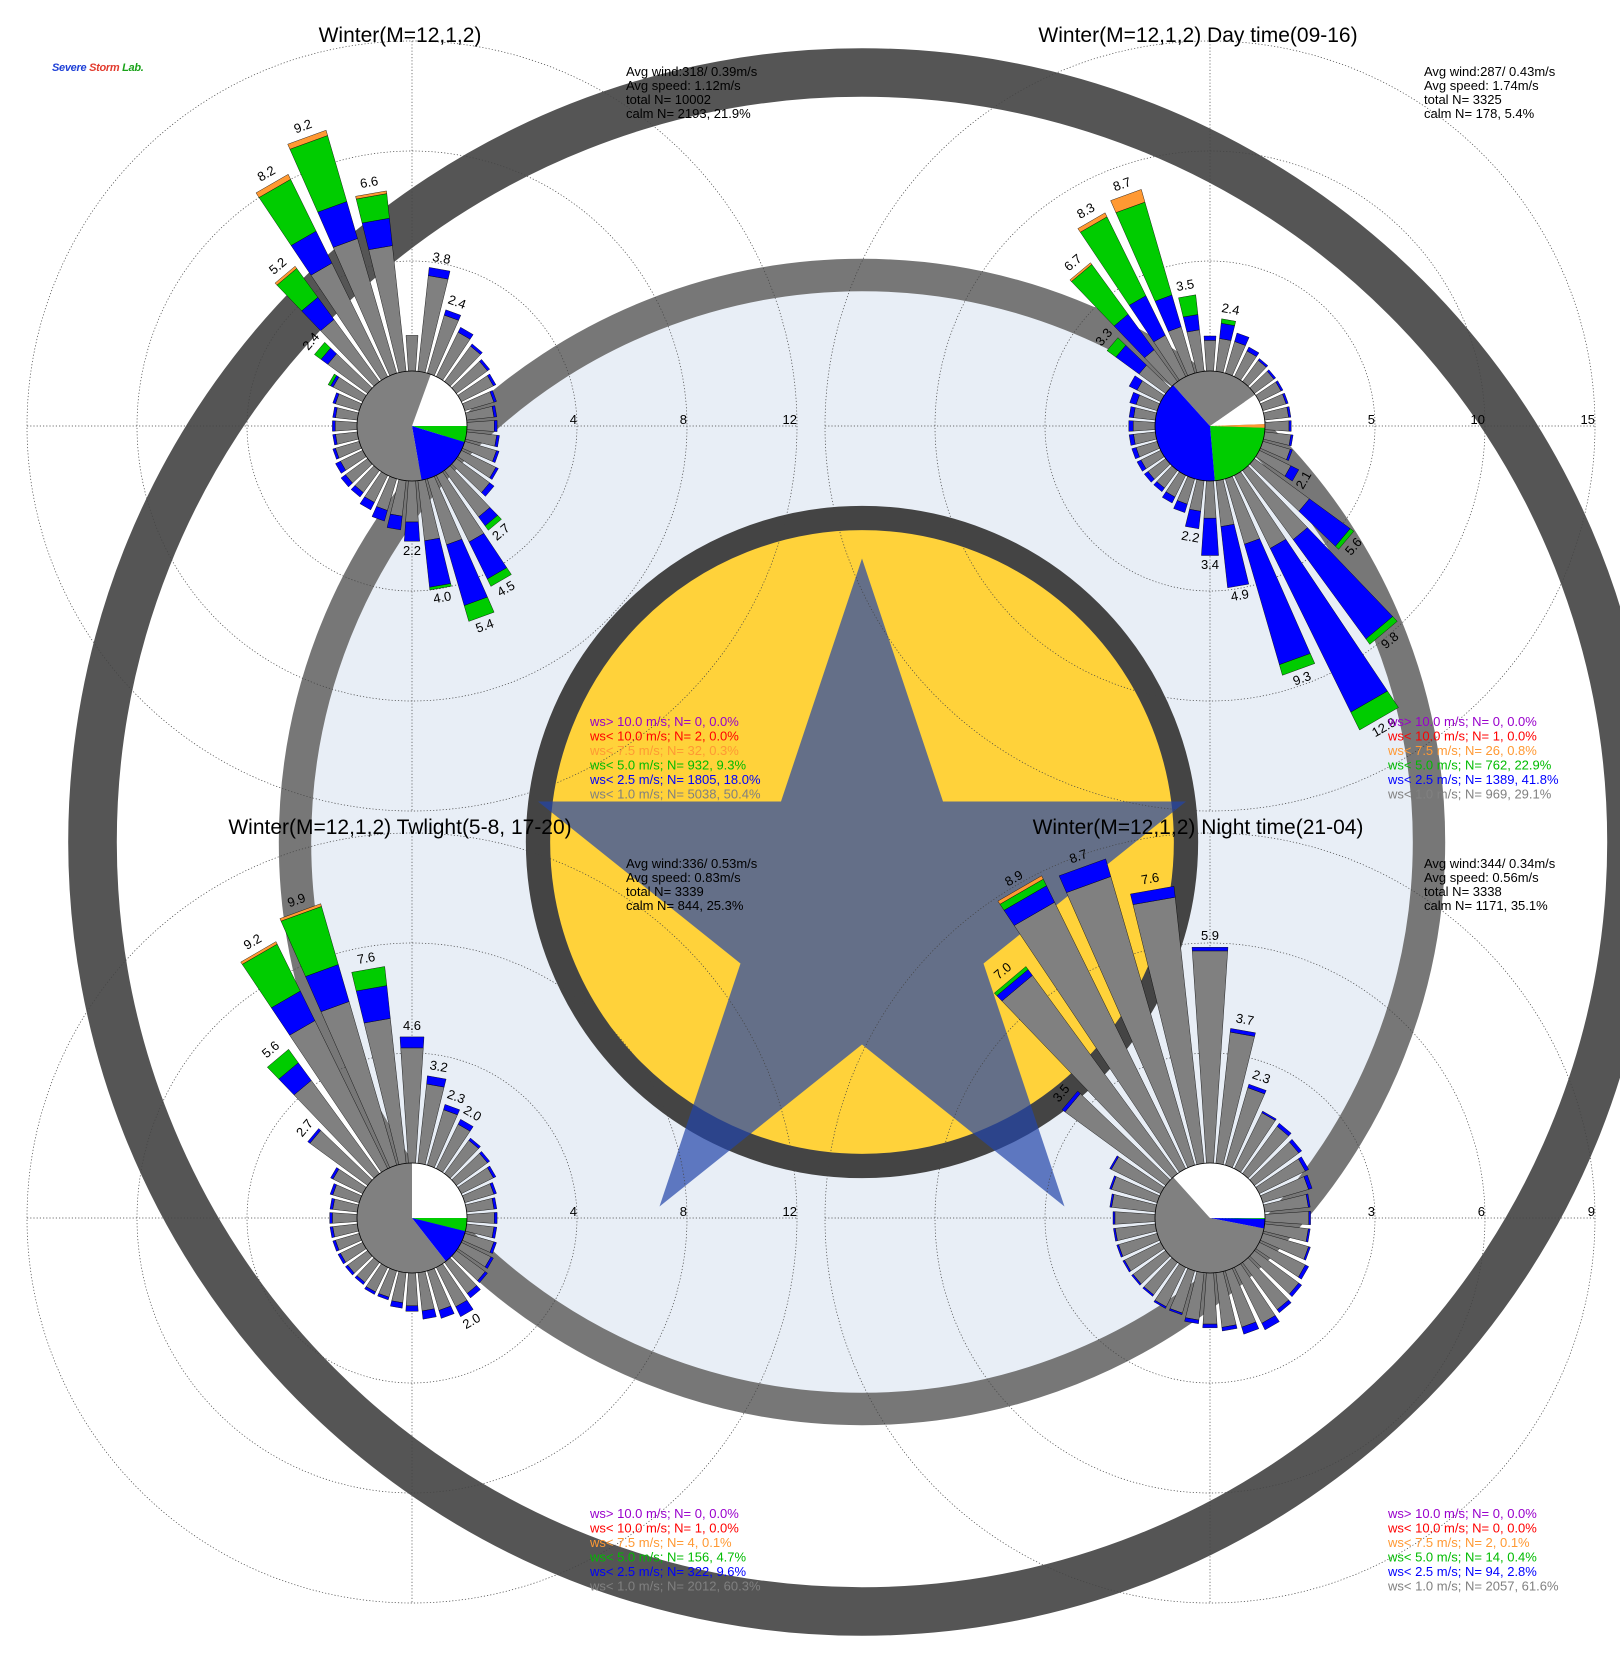  What do you see at coordinates (1462, 1528) in the screenshot?
I see `legend-entry: ws< 10.0 m/s; N= 0, 0.0%` at bounding box center [1462, 1528].